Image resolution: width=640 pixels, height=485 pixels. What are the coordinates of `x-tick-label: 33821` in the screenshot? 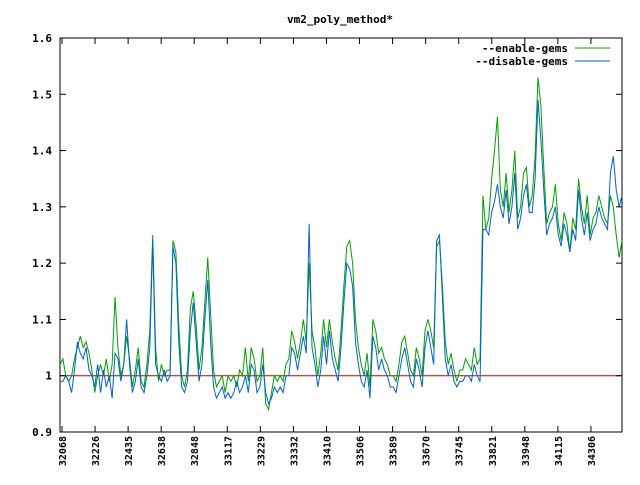 It's located at (493, 451).